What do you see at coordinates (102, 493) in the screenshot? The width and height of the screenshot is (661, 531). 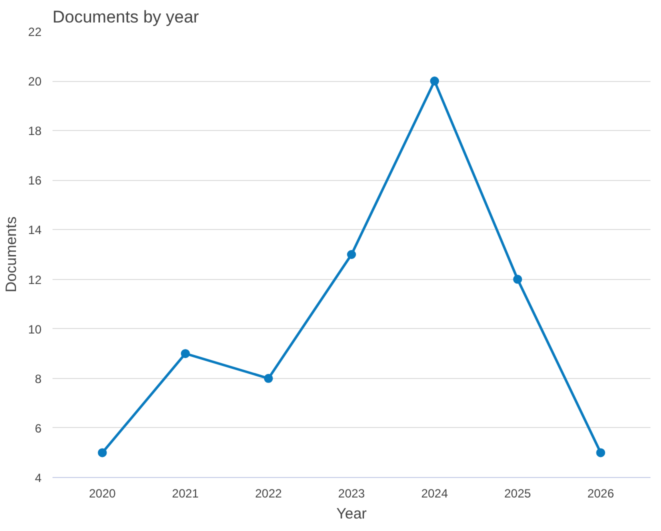 I see `x-tick-label: 2020` at bounding box center [102, 493].